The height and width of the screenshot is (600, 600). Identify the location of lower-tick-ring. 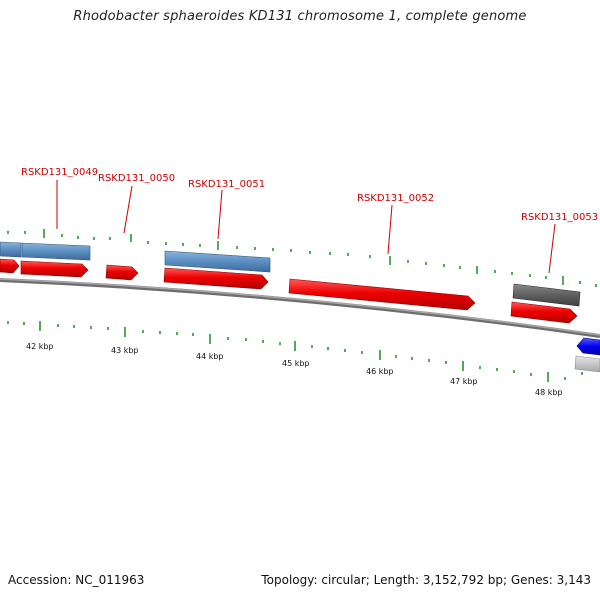
(295, 351).